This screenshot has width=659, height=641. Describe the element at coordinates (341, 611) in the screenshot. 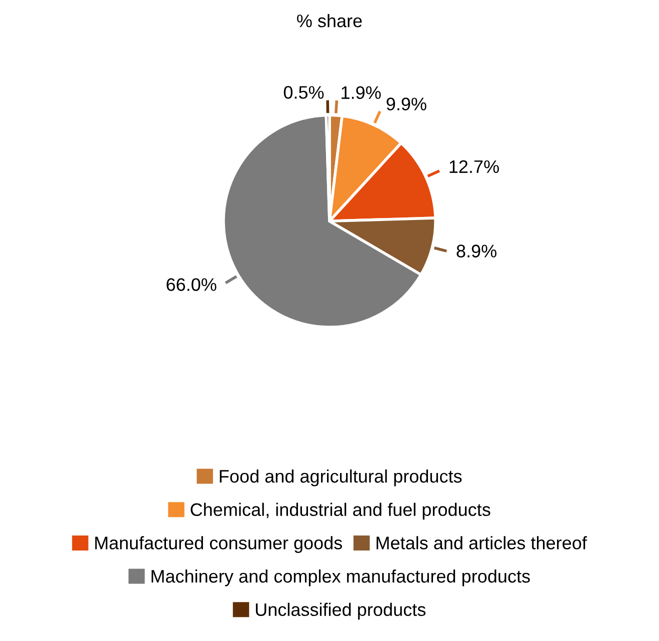

I see `legend-label: Unclassified products` at that location.